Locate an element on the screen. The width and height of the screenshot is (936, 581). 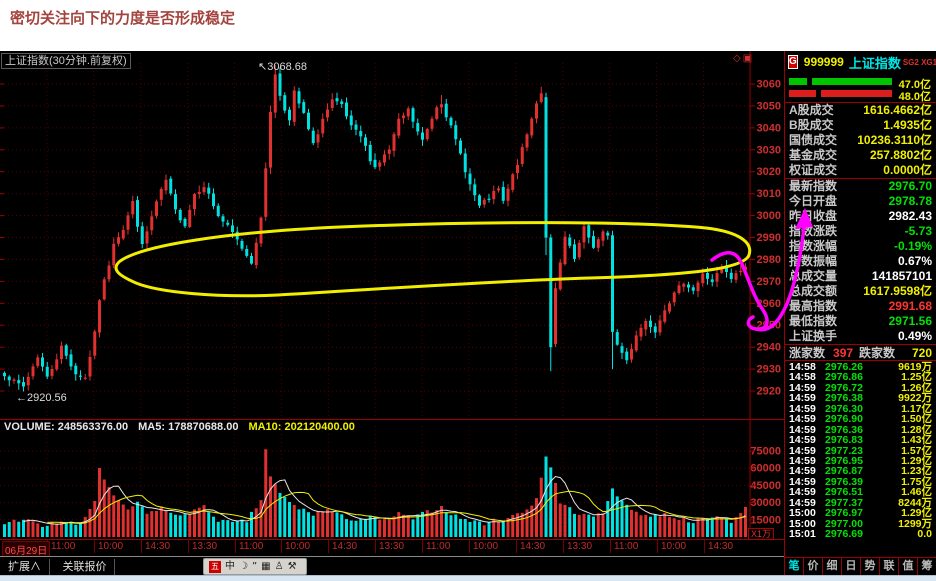
tick-amount: 1.23亿 is located at coordinates (916, 471).